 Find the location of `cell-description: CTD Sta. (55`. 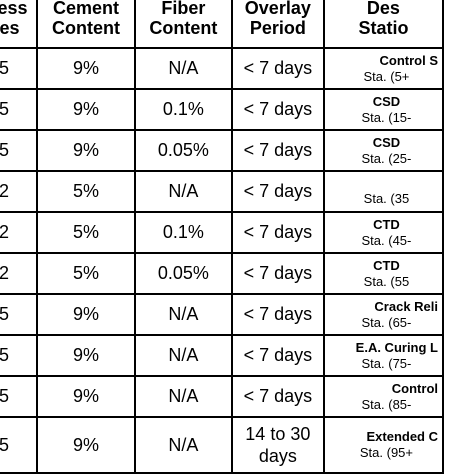

cell-description: CTD Sta. (55 is located at coordinates (383, 273).